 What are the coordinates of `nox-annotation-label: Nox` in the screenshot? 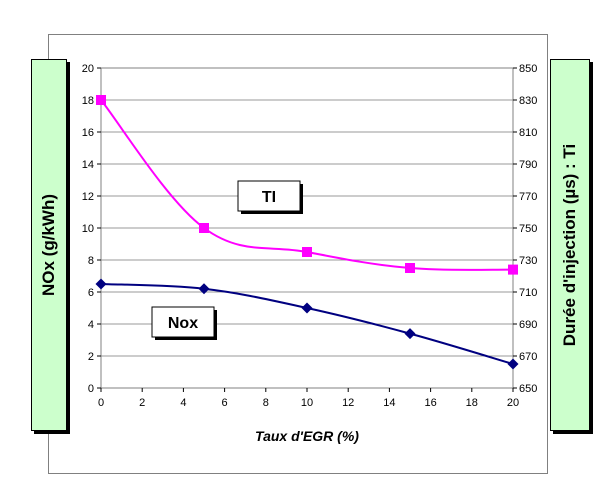 It's located at (183, 323).